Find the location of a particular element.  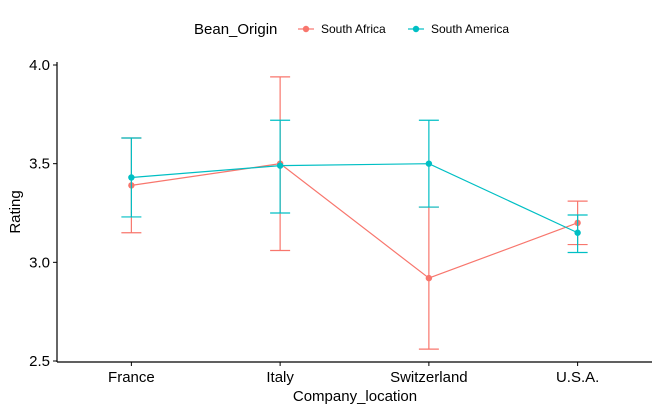

legend-label: South Africa is located at coordinates (353, 29).